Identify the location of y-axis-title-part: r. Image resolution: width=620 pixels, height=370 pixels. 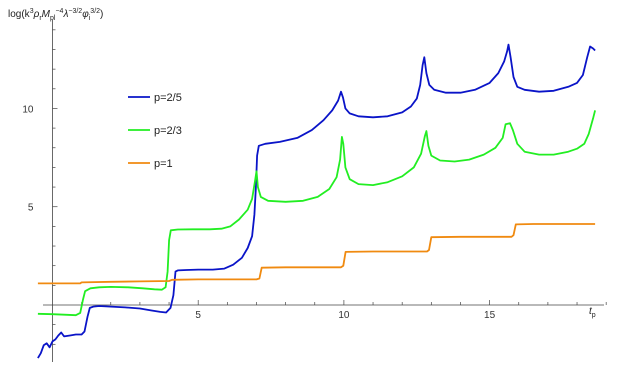
(40, 18).